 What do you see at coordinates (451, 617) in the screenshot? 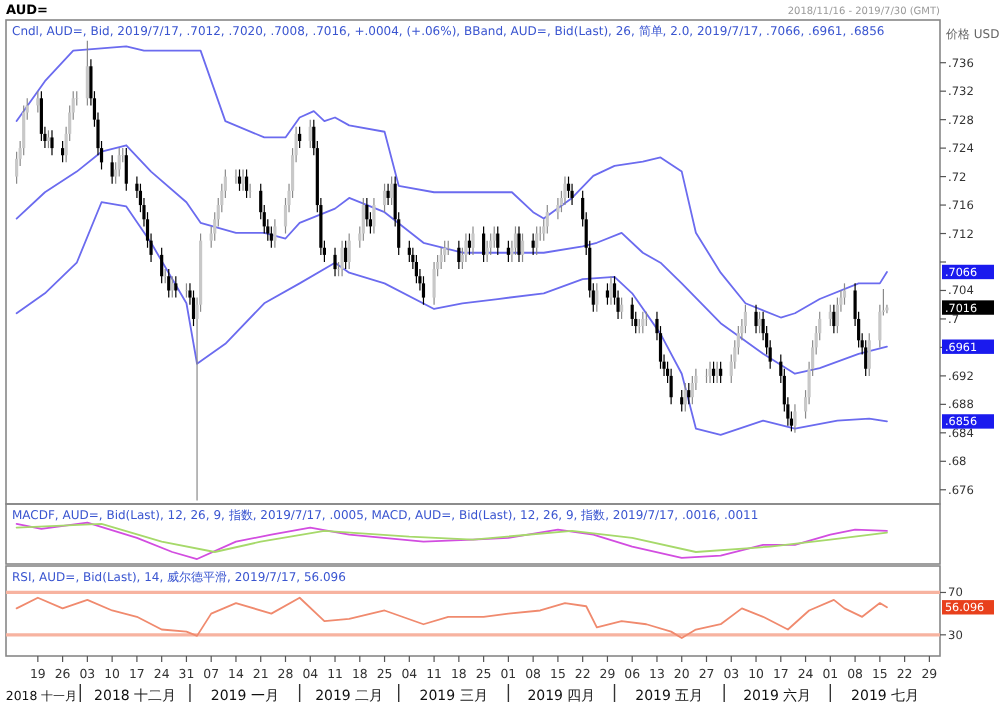
I see `line-series` at bounding box center [451, 617].